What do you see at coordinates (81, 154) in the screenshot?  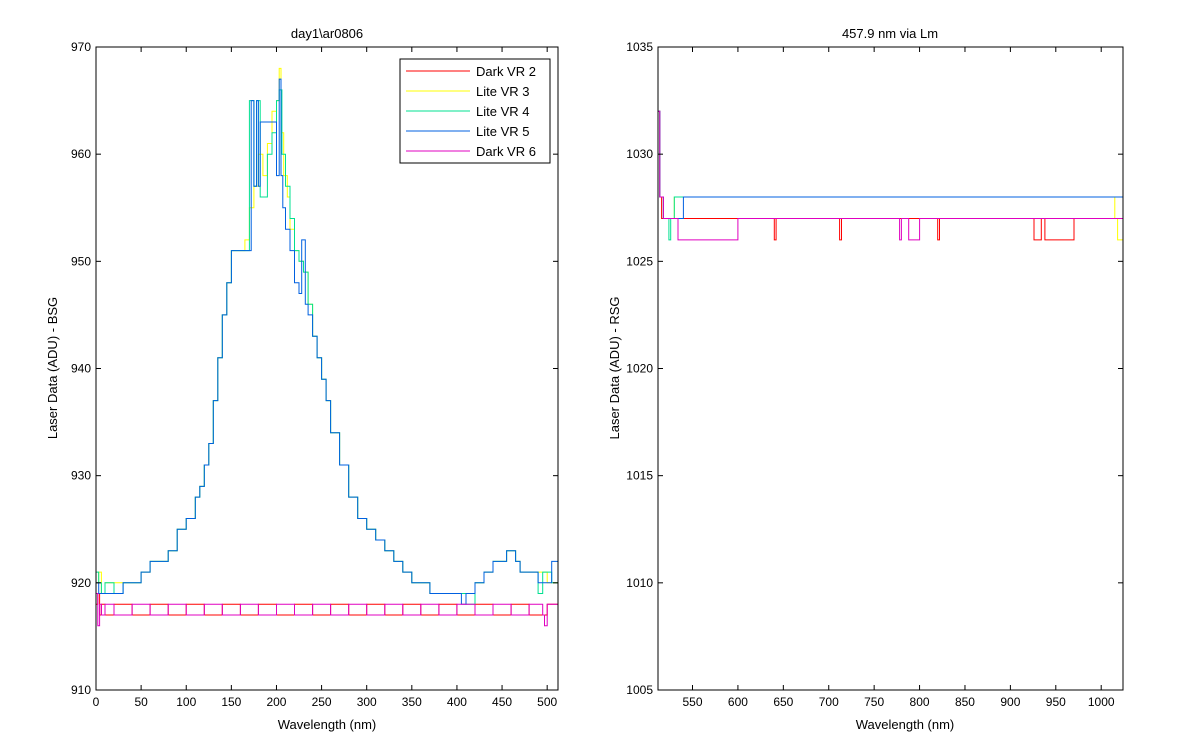 I see `plot-left-ytick-label: 960` at bounding box center [81, 154].